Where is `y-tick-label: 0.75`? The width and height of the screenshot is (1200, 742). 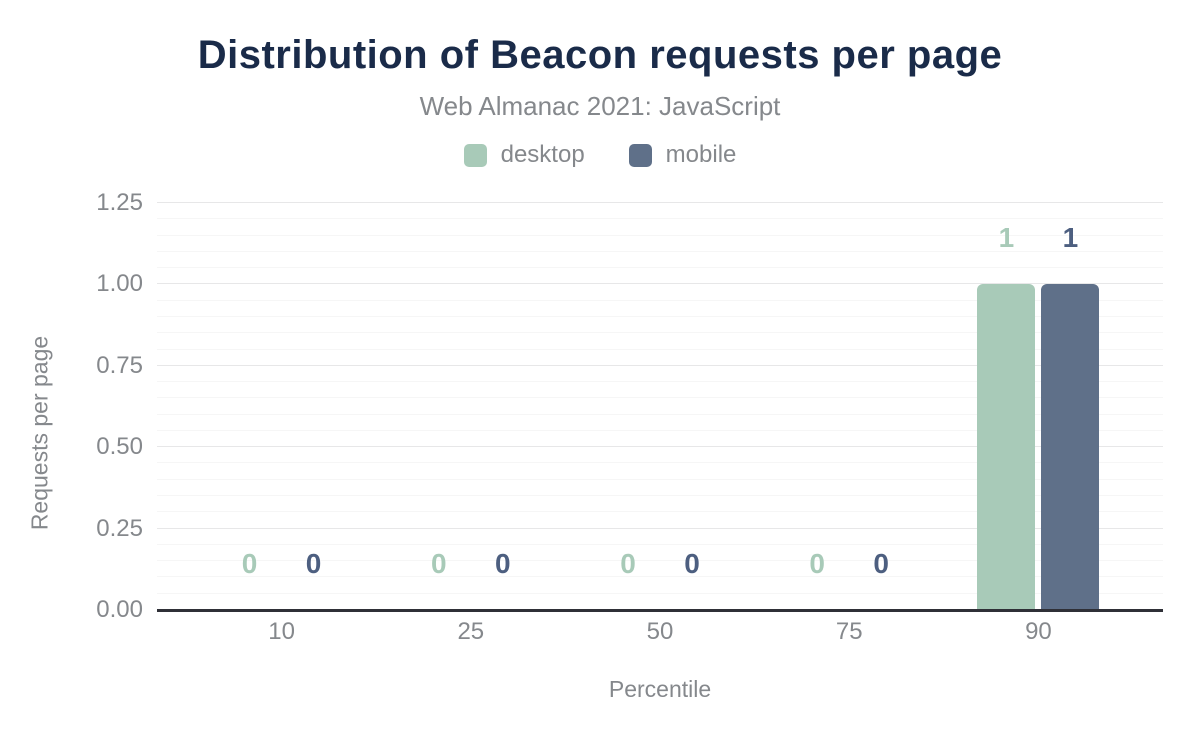
y-tick-label: 0.75 is located at coordinates (119, 365).